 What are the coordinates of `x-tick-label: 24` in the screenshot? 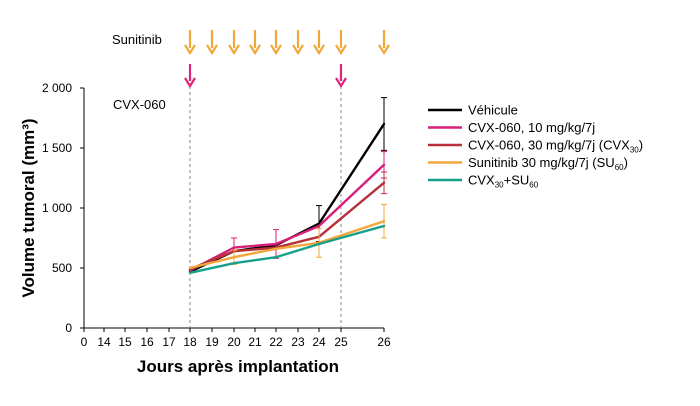 It's located at (319, 342).